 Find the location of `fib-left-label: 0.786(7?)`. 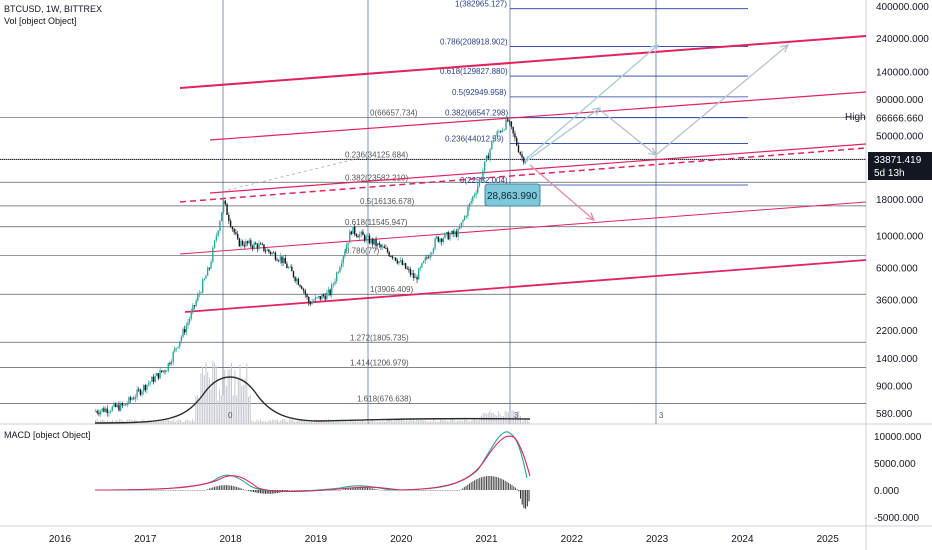

fib-left-label: 0.786(7?) is located at coordinates (362, 250).